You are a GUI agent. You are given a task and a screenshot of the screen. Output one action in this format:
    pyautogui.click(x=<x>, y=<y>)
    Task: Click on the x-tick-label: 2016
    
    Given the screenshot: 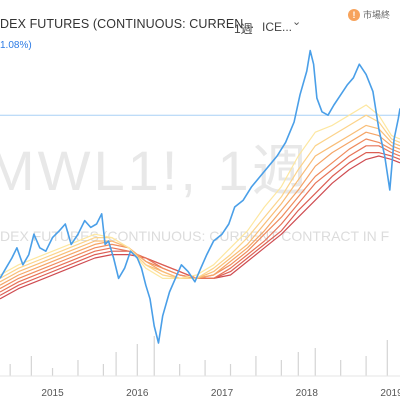 What is the action you would take?
    pyautogui.click(x=137, y=393)
    